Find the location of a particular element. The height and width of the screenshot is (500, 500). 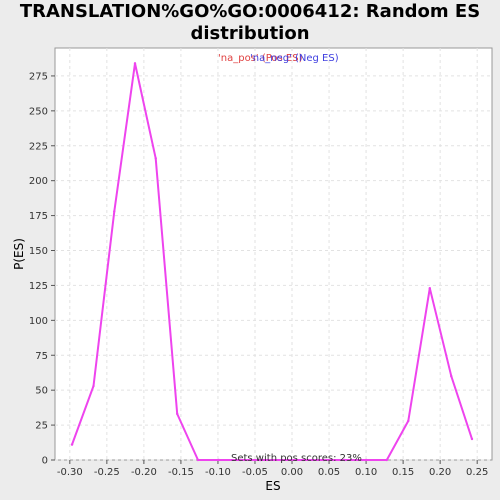

y-tick-label: 200 is located at coordinates (38, 181).